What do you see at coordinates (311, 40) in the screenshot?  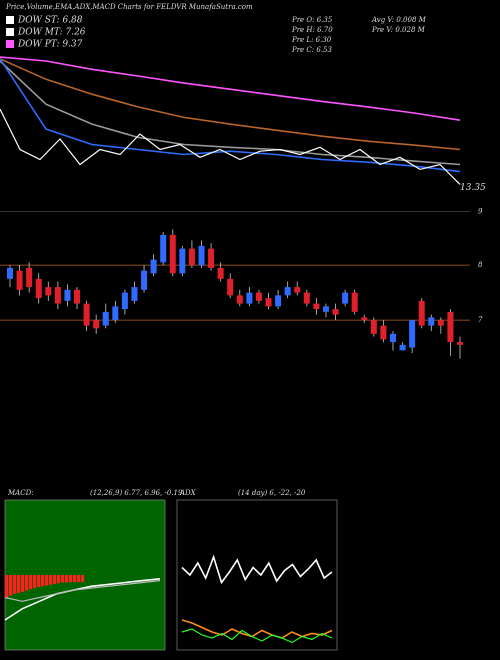 I see `stat: Pre L: 6.30` at bounding box center [311, 40].